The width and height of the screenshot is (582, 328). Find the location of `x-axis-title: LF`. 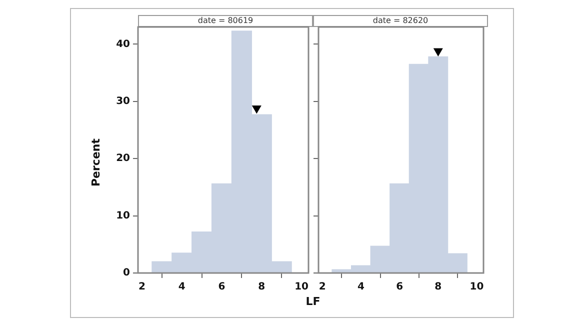

x-axis-title: LF is located at coordinates (313, 301).